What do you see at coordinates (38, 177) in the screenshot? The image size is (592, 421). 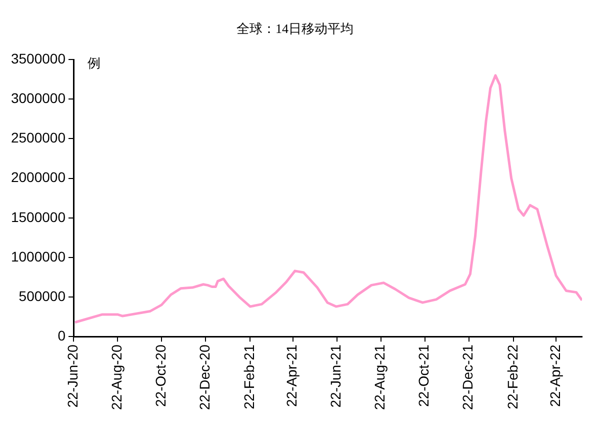 I see `y-tick-label: 2000000` at bounding box center [38, 177].